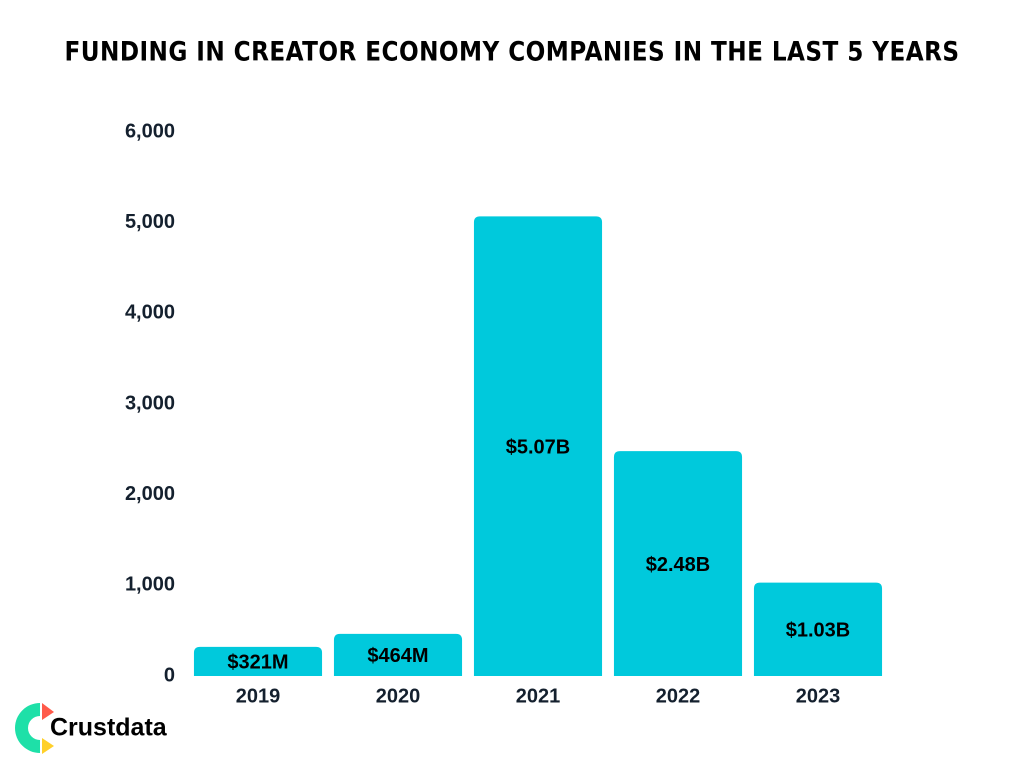 The height and width of the screenshot is (768, 1024). I want to click on y-tick-label: 3,000, so click(150, 403).